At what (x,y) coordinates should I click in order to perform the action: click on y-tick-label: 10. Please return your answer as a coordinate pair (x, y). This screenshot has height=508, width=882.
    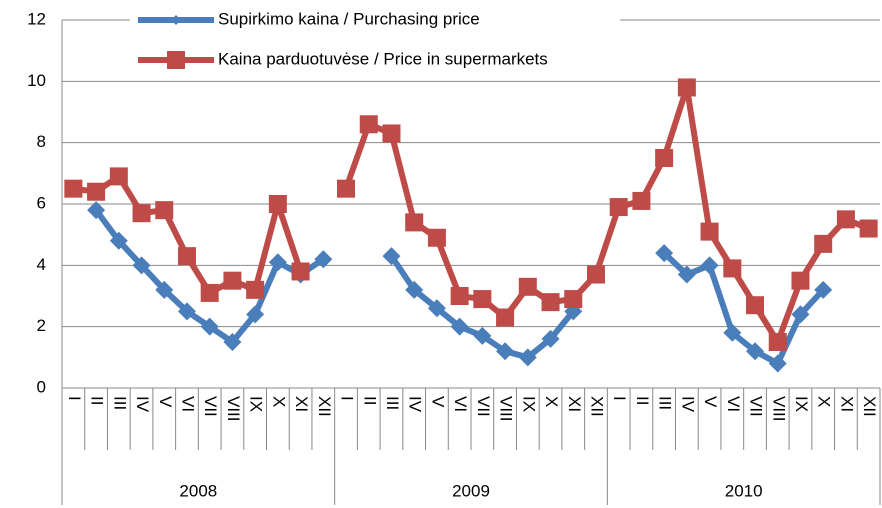
    Looking at the image, I should click on (36, 80).